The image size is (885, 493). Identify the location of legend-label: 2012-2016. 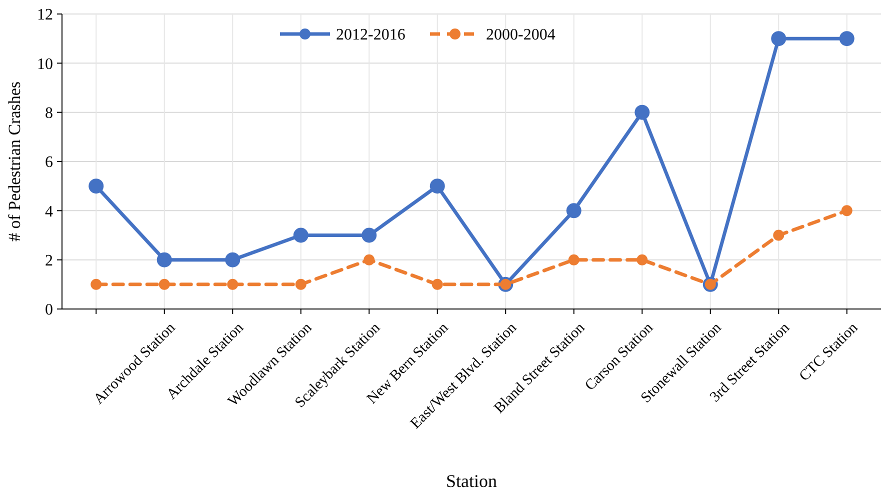
(371, 35).